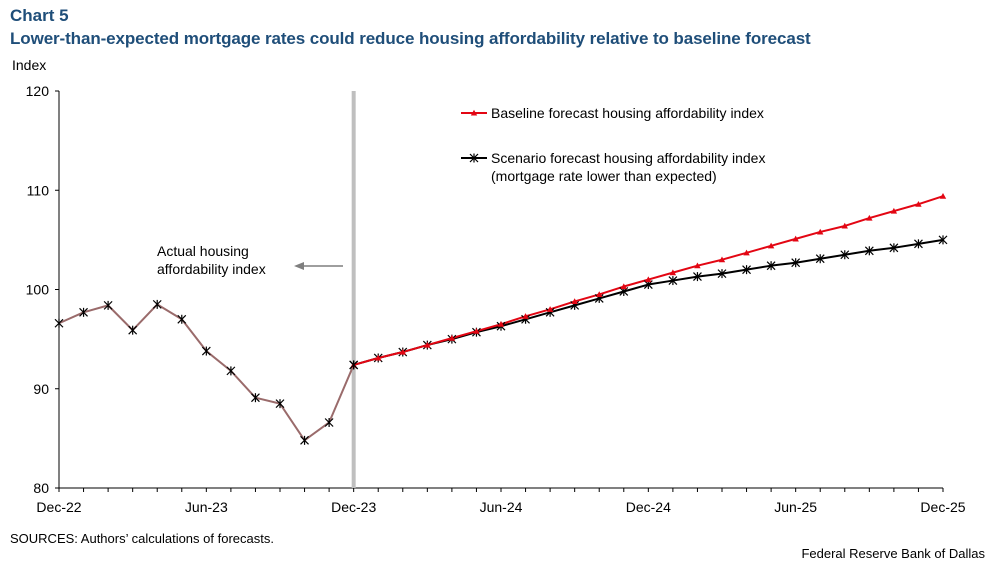 This screenshot has width=997, height=565. What do you see at coordinates (39, 15) in the screenshot?
I see `chart-title: Chart 5` at bounding box center [39, 15].